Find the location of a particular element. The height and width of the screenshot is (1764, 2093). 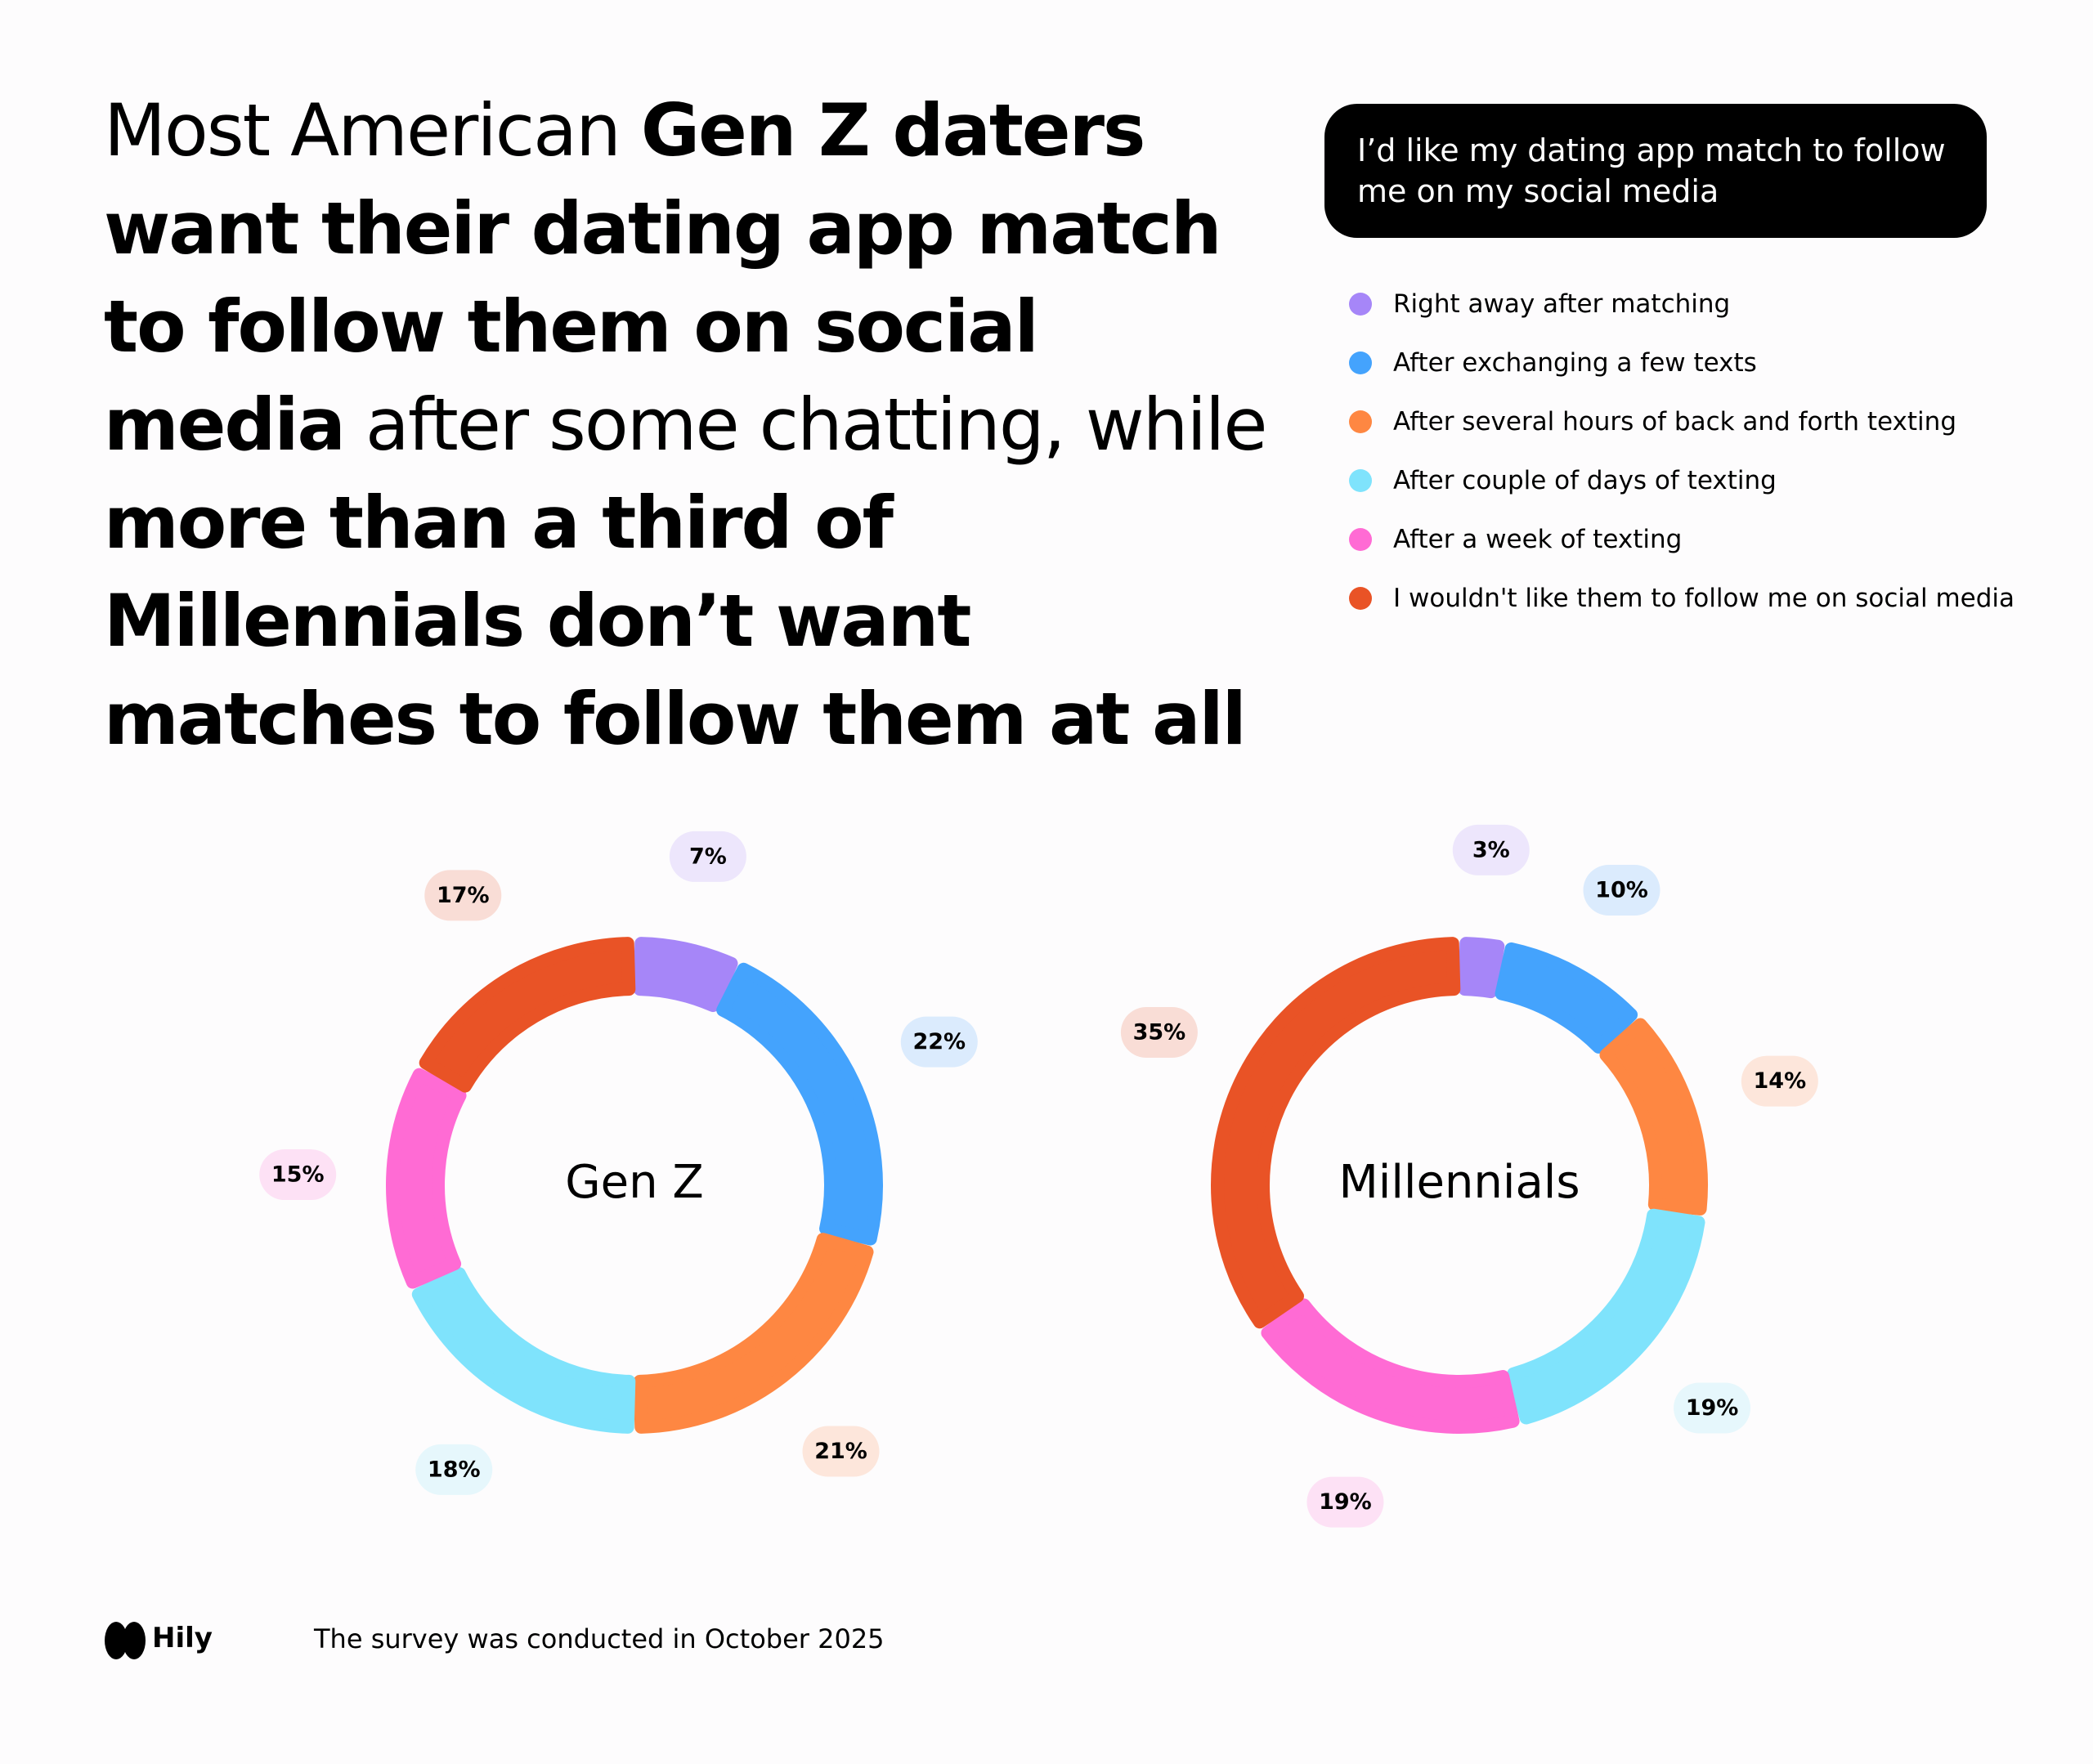

legend-item: After couple of days of texting is located at coordinates (1682, 480).